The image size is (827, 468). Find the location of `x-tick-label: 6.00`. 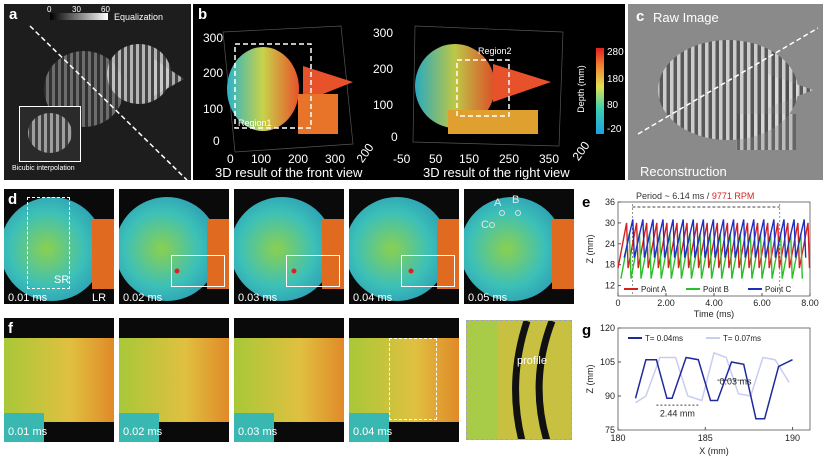

x-tick-label: 6.00 is located at coordinates (762, 303).